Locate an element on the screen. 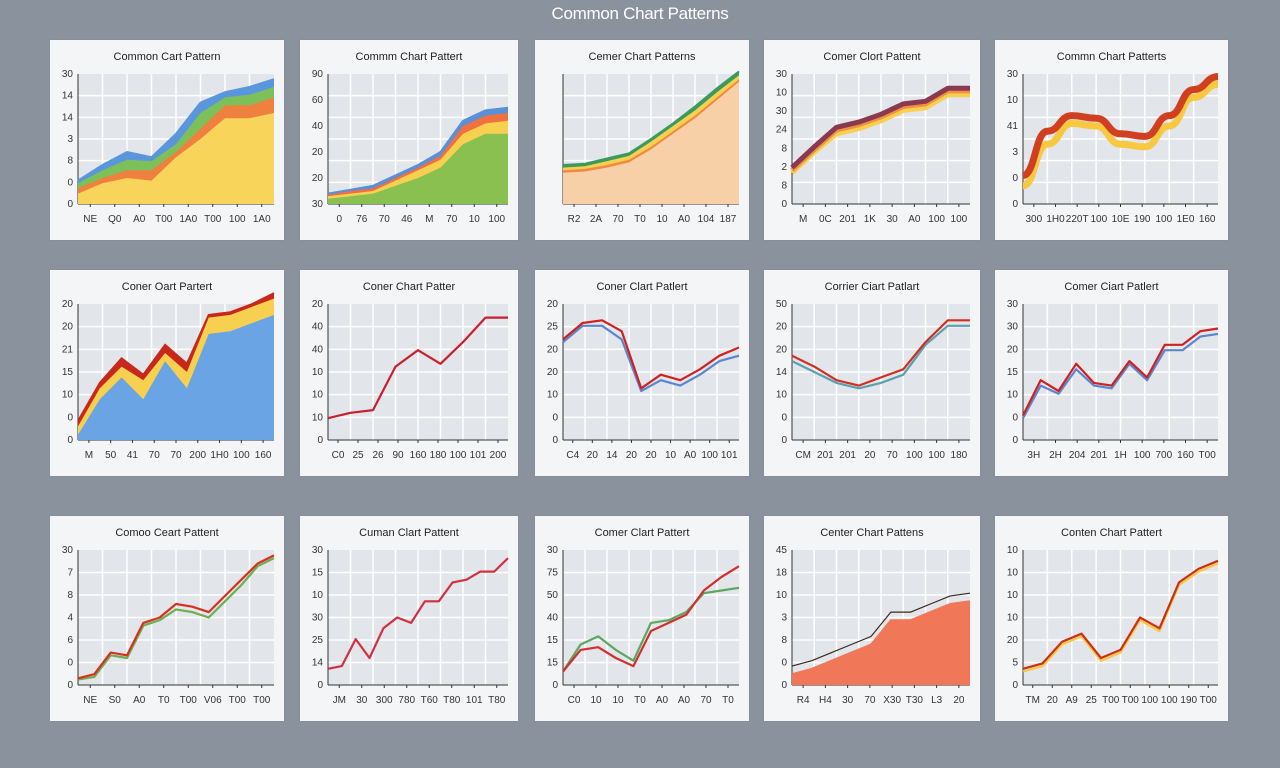 The image size is (1280, 768). x-tick-label: 201 is located at coordinates (1098, 455).